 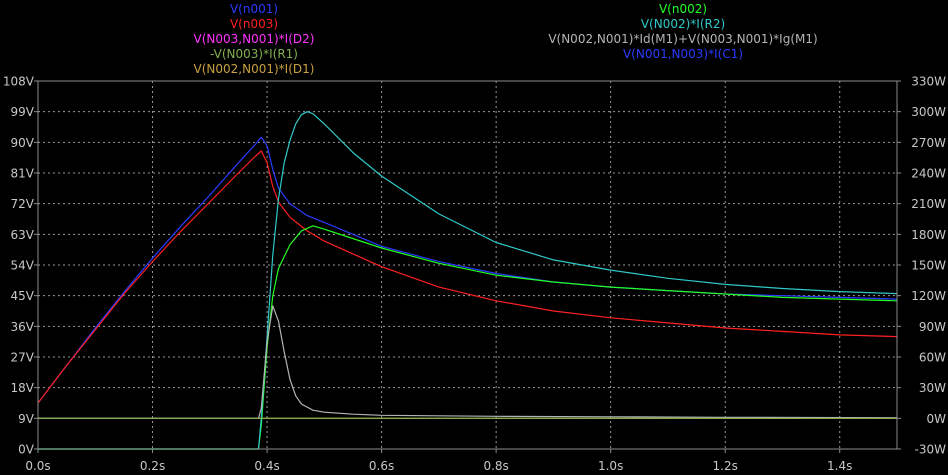 What do you see at coordinates (928, 82) in the screenshot?
I see `right-tick-label: 330W` at bounding box center [928, 82].